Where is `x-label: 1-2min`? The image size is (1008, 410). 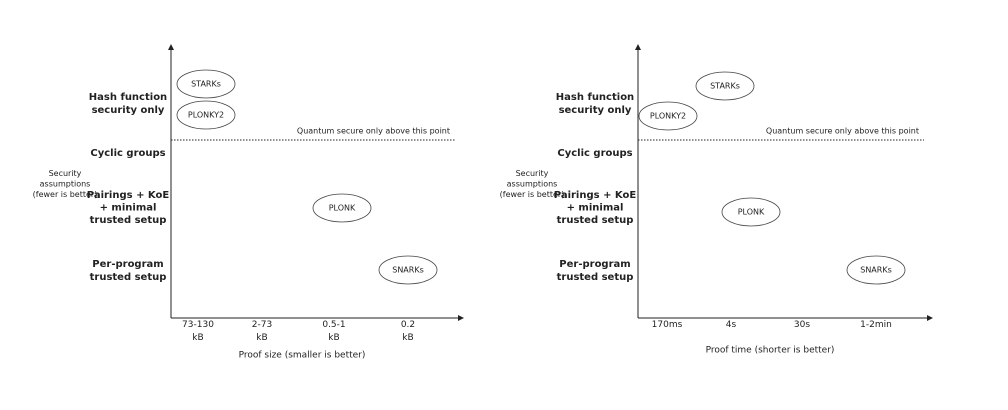 x-label: 1-2min is located at coordinates (876, 325).